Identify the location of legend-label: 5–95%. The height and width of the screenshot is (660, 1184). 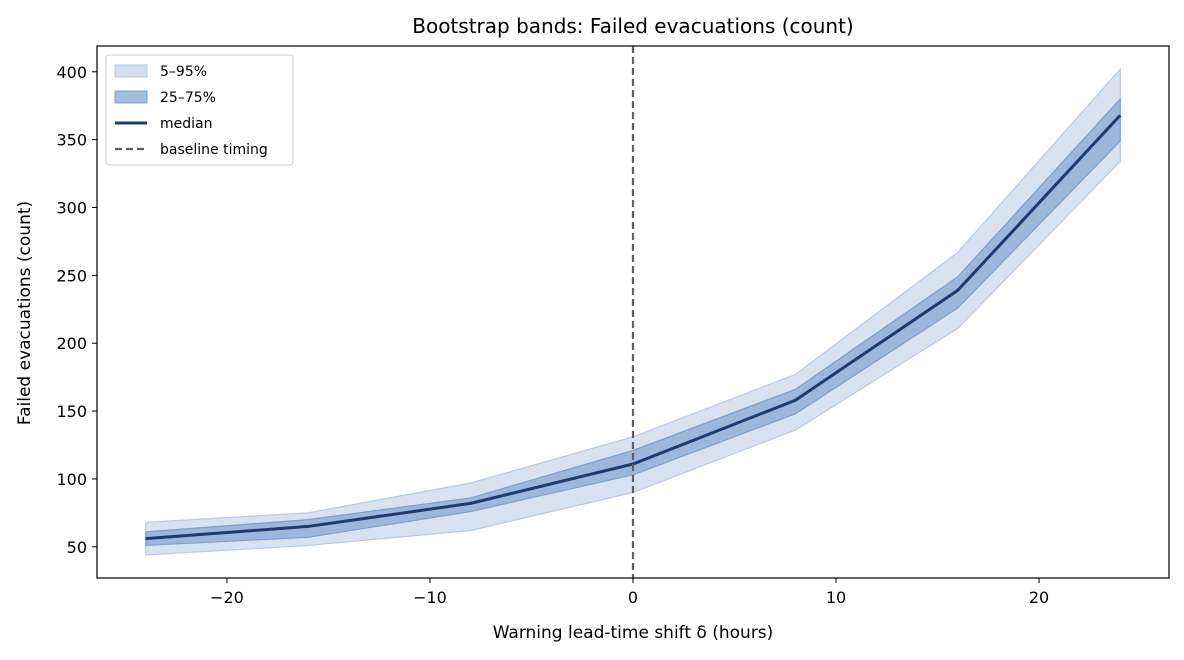
(183, 72).